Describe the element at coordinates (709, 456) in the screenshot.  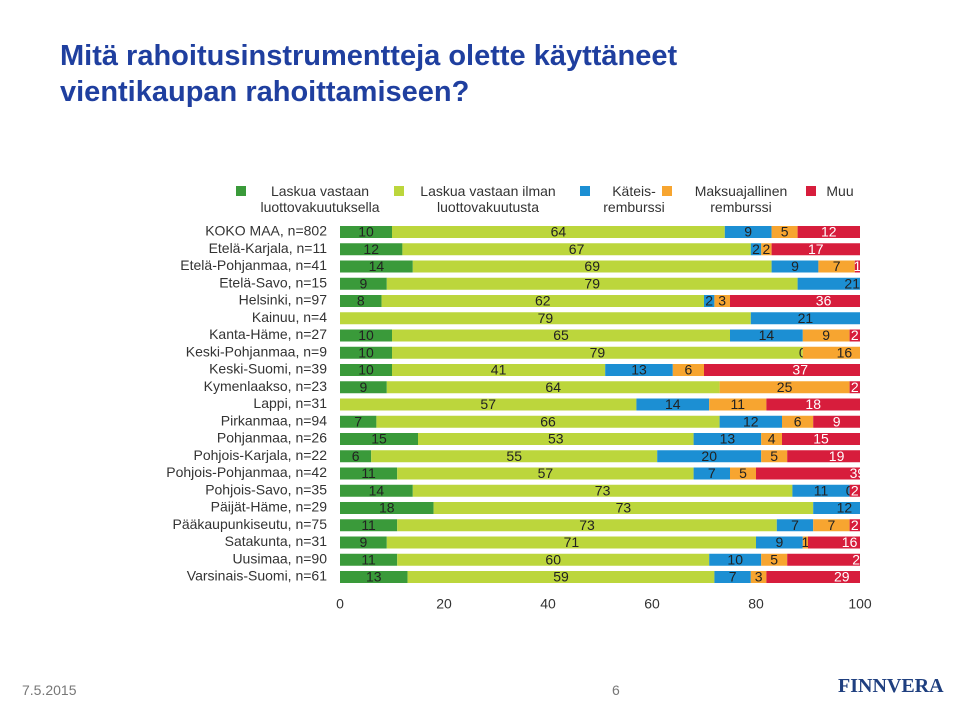
I see `data-label: 20` at that location.